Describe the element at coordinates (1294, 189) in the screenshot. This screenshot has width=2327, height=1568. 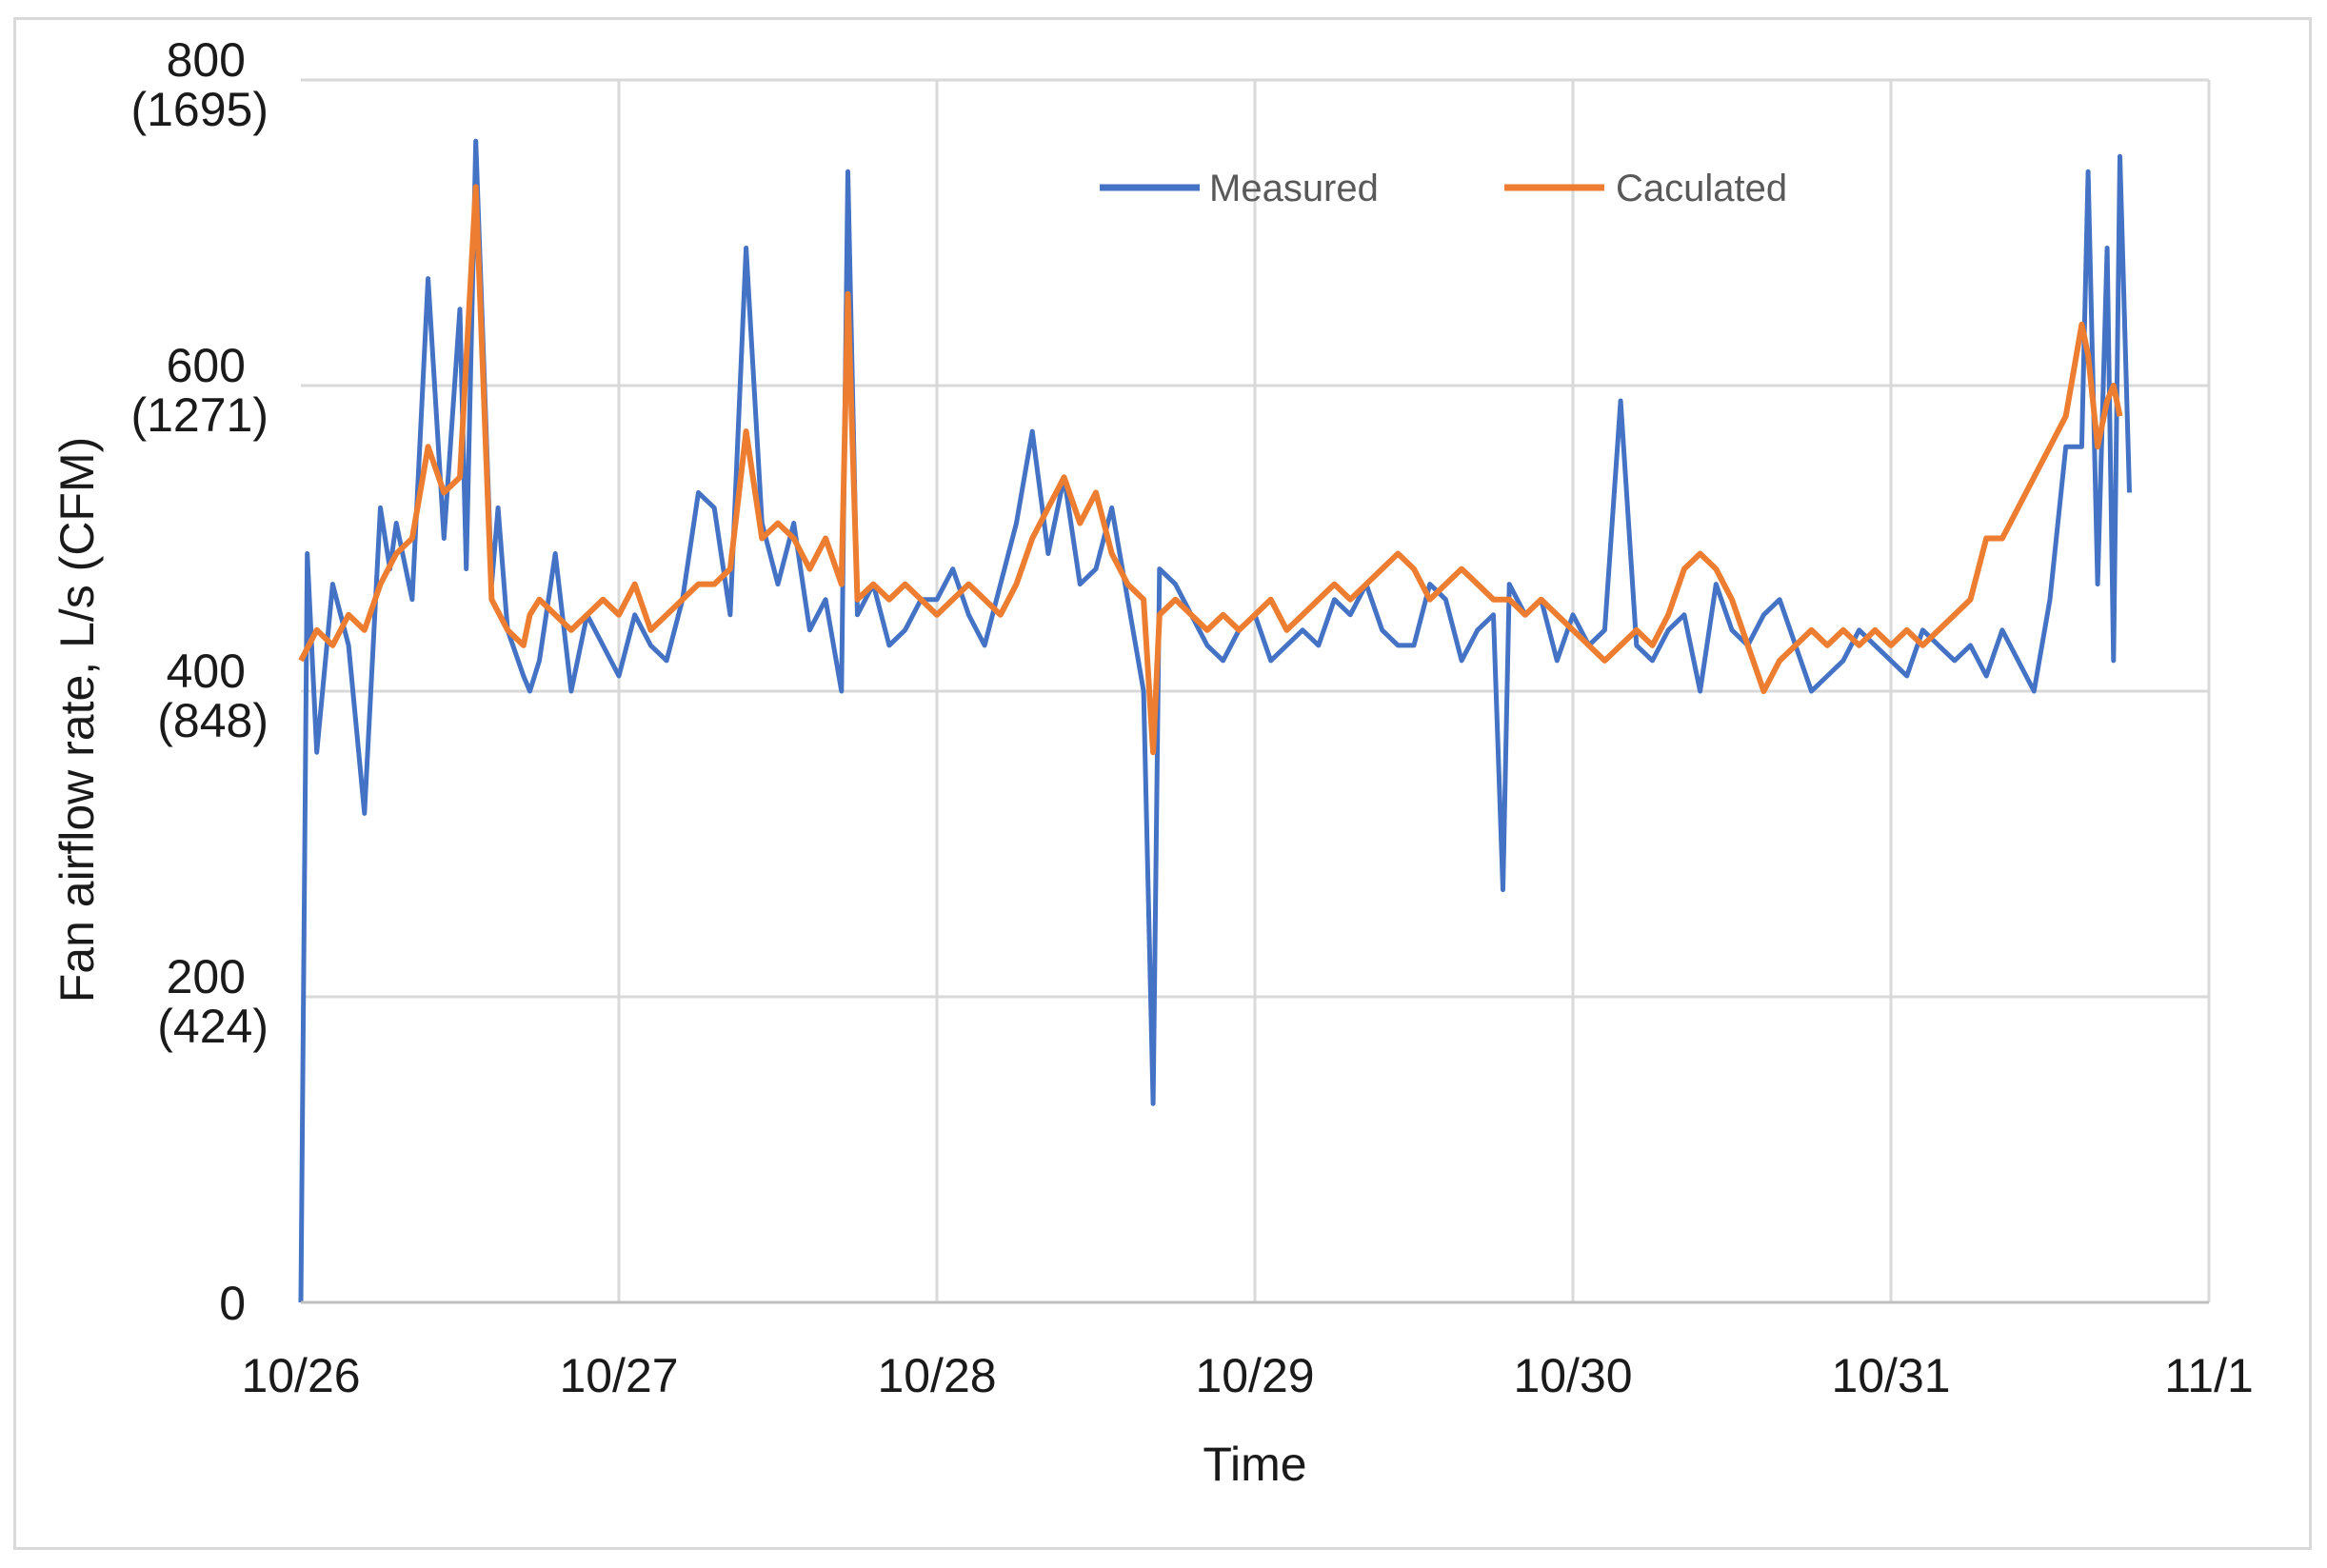
I see `legend-label-0: Measured` at that location.